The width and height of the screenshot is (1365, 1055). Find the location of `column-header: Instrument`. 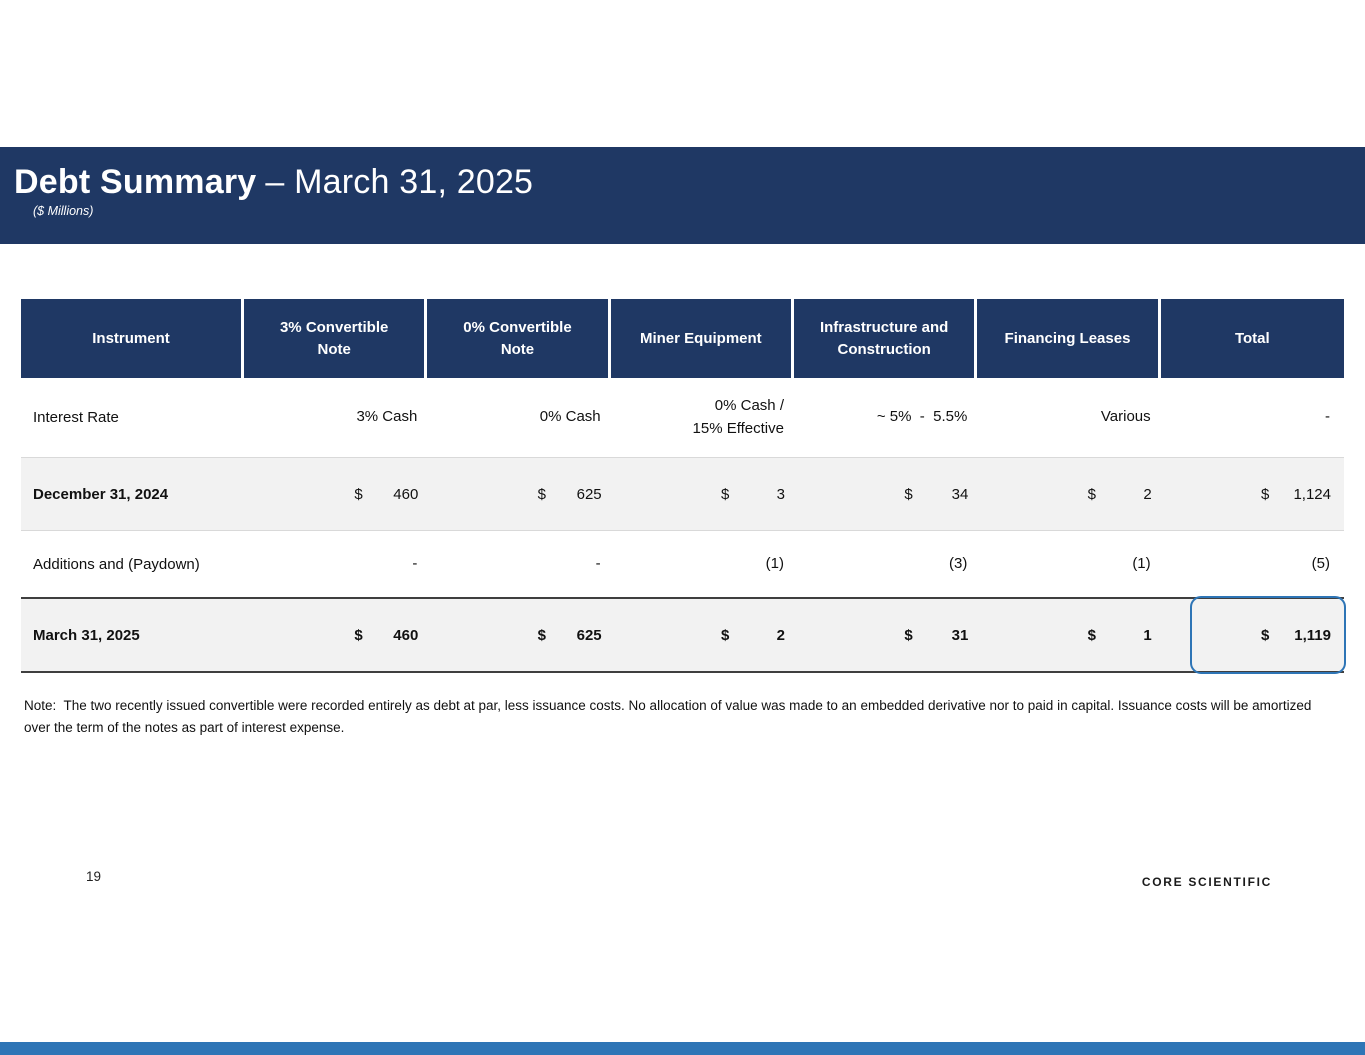

column-header: Instrument is located at coordinates (132, 338).